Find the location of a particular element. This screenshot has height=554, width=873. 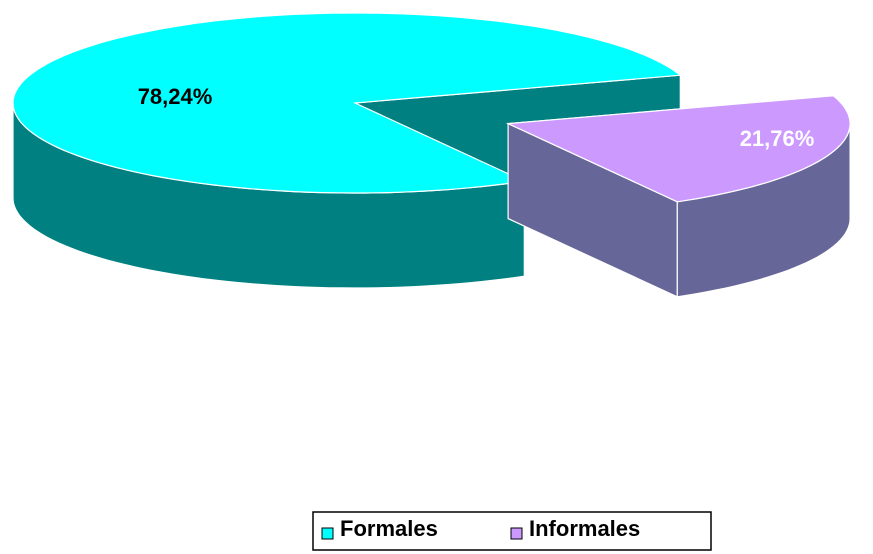

data-label: 21,76% is located at coordinates (777, 138).